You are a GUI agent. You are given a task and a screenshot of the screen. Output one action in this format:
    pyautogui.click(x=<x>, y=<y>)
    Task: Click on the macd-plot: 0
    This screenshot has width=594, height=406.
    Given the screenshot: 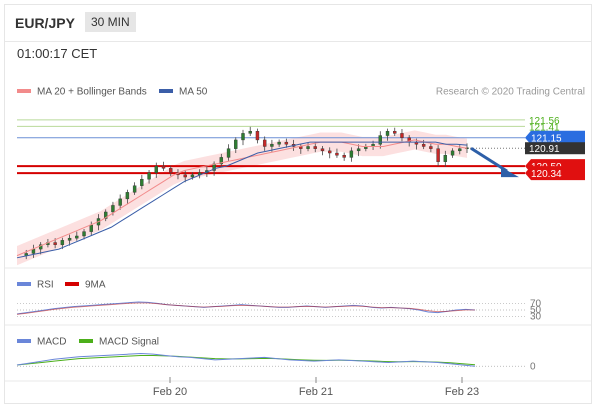 What is the action you would take?
    pyautogui.click(x=276, y=362)
    